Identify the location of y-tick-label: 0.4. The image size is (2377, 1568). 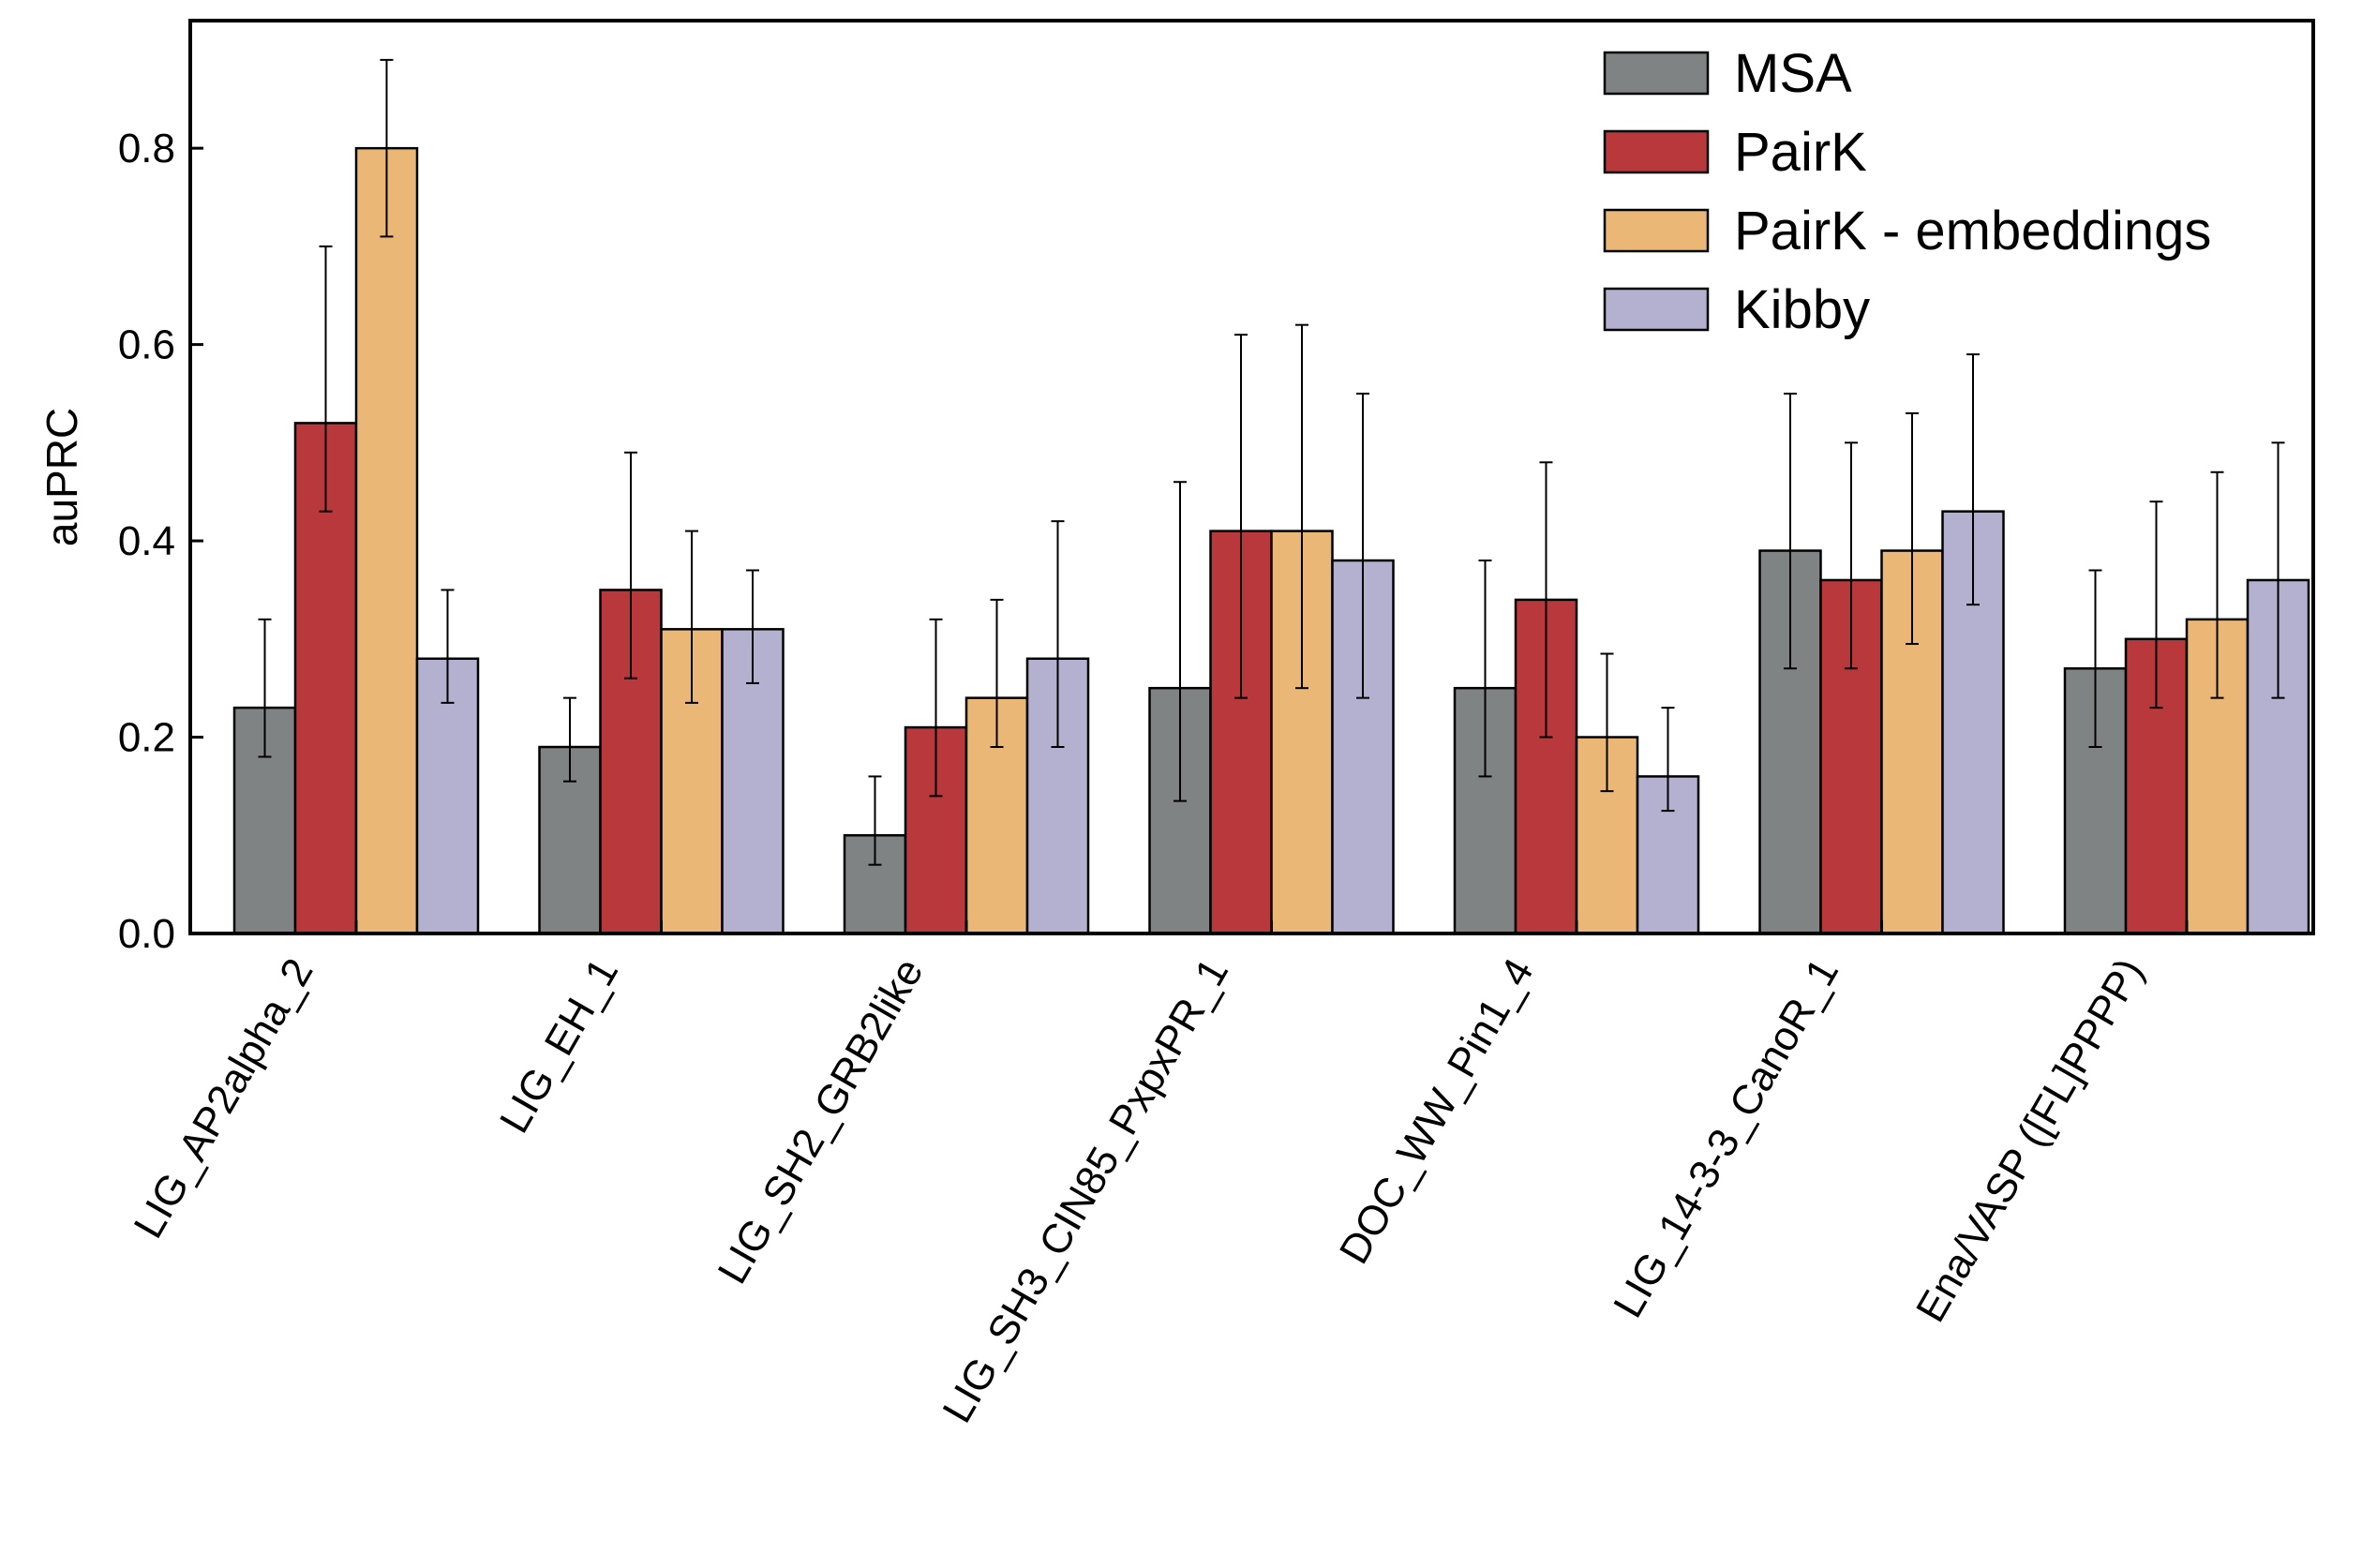
(146, 541).